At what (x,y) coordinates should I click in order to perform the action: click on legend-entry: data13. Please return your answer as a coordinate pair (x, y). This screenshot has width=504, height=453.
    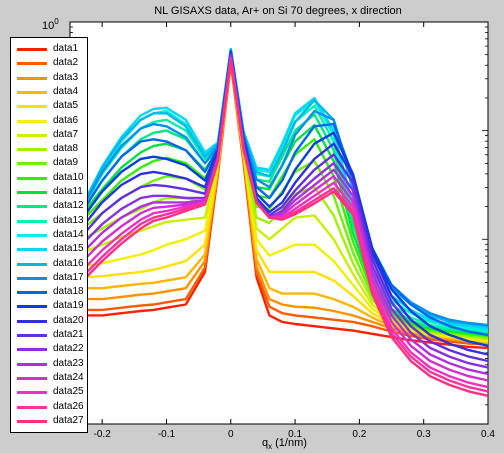
    Looking at the image, I should click on (50, 221).